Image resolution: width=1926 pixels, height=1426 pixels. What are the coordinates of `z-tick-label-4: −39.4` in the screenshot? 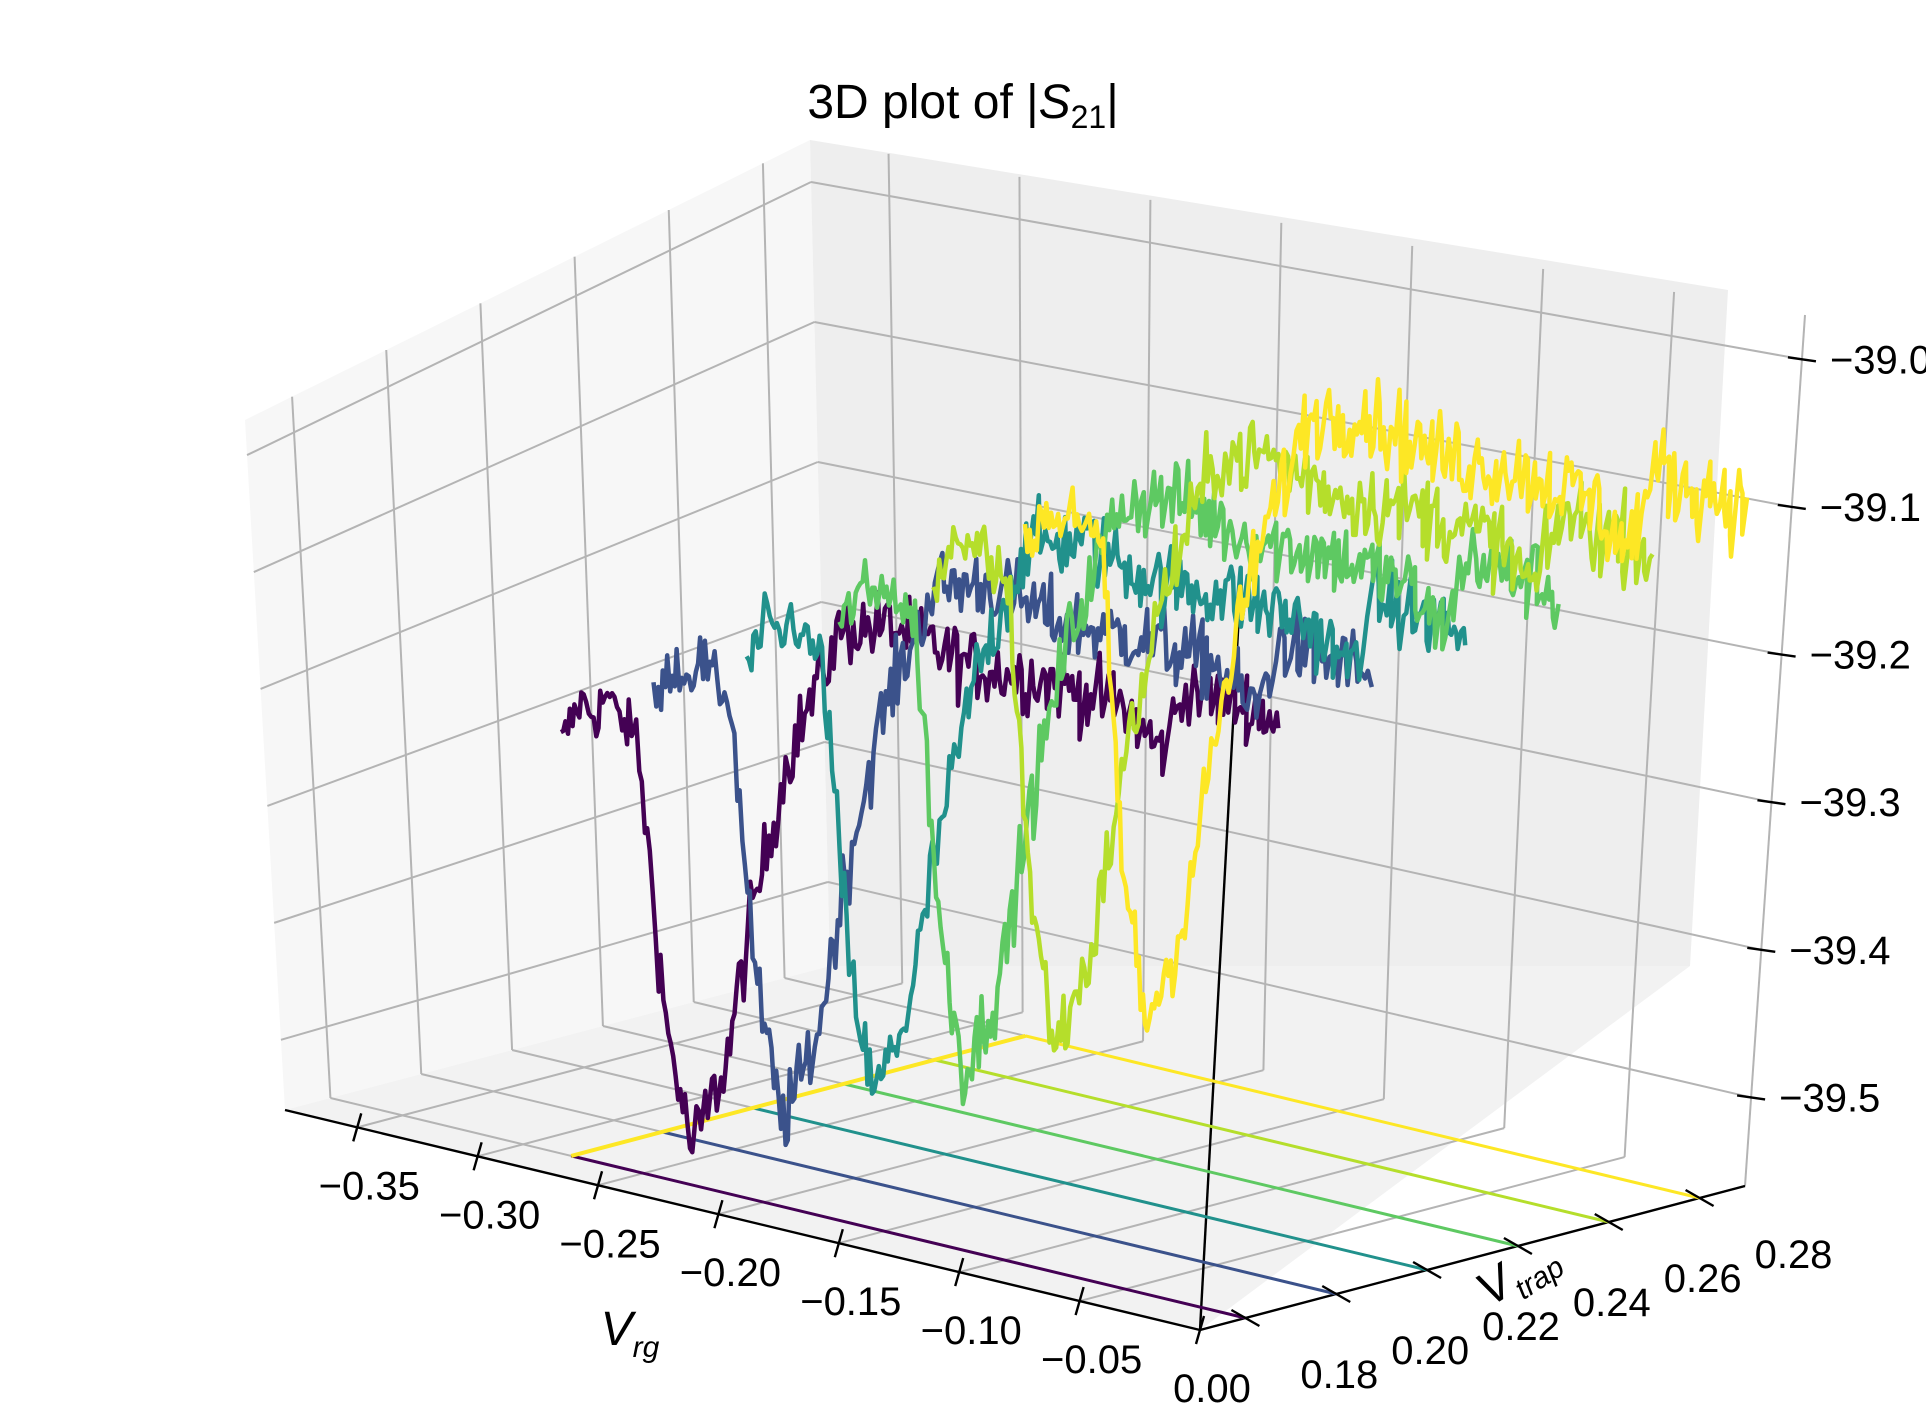 It's located at (1839, 951).